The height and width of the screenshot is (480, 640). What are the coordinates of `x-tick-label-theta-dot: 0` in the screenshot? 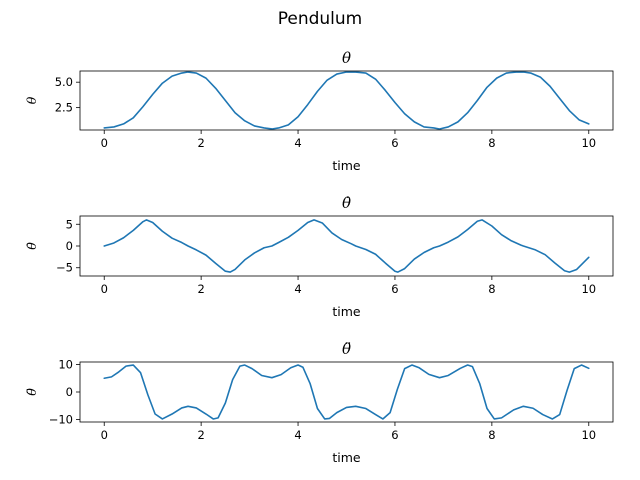 It's located at (104, 289).